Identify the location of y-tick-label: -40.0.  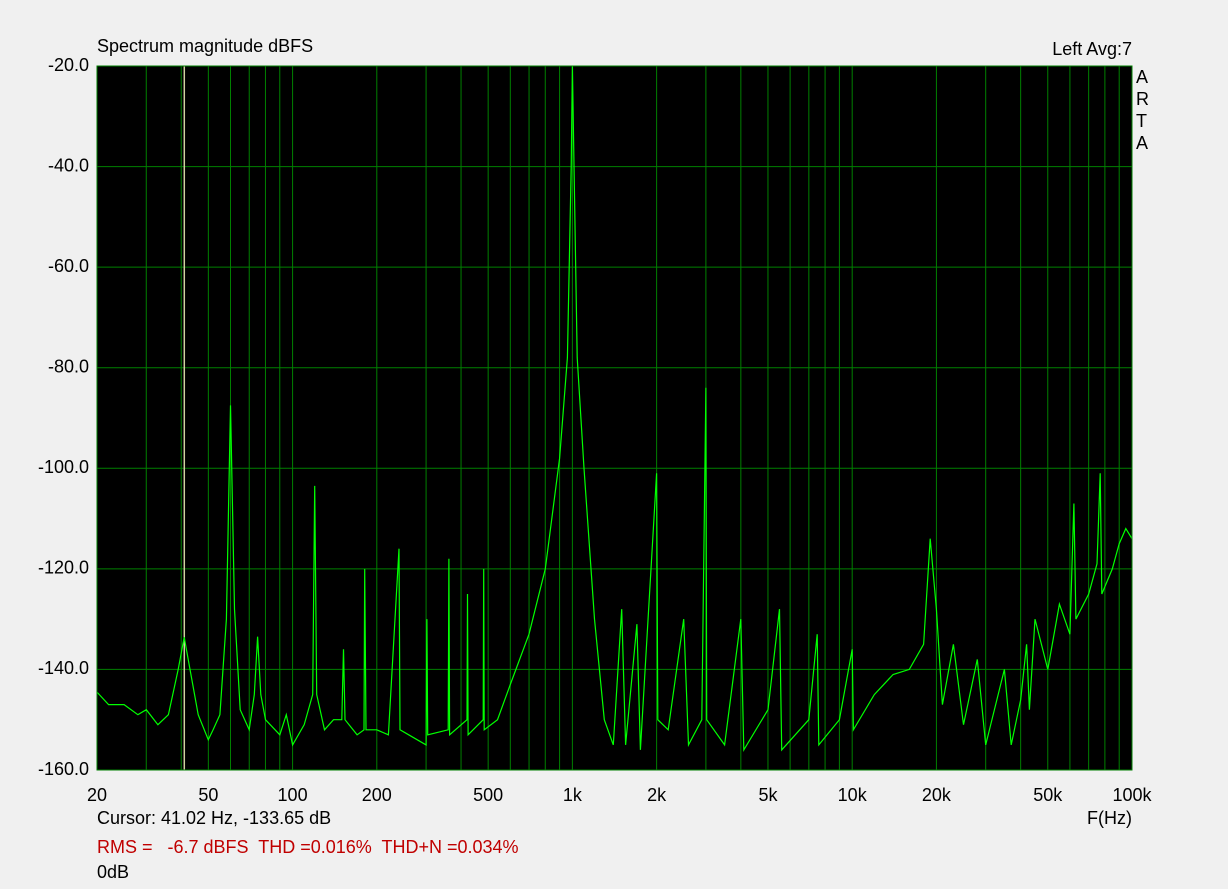
(68, 165).